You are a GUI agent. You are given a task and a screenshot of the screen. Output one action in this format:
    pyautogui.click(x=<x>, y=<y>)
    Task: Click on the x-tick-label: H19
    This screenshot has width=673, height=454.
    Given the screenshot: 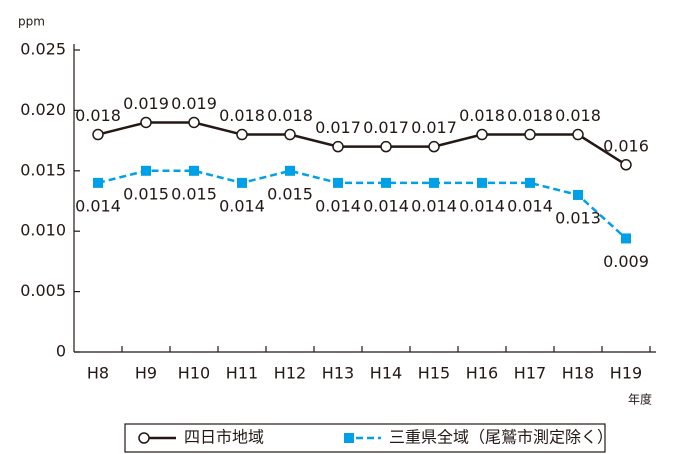 What is the action you would take?
    pyautogui.click(x=626, y=373)
    